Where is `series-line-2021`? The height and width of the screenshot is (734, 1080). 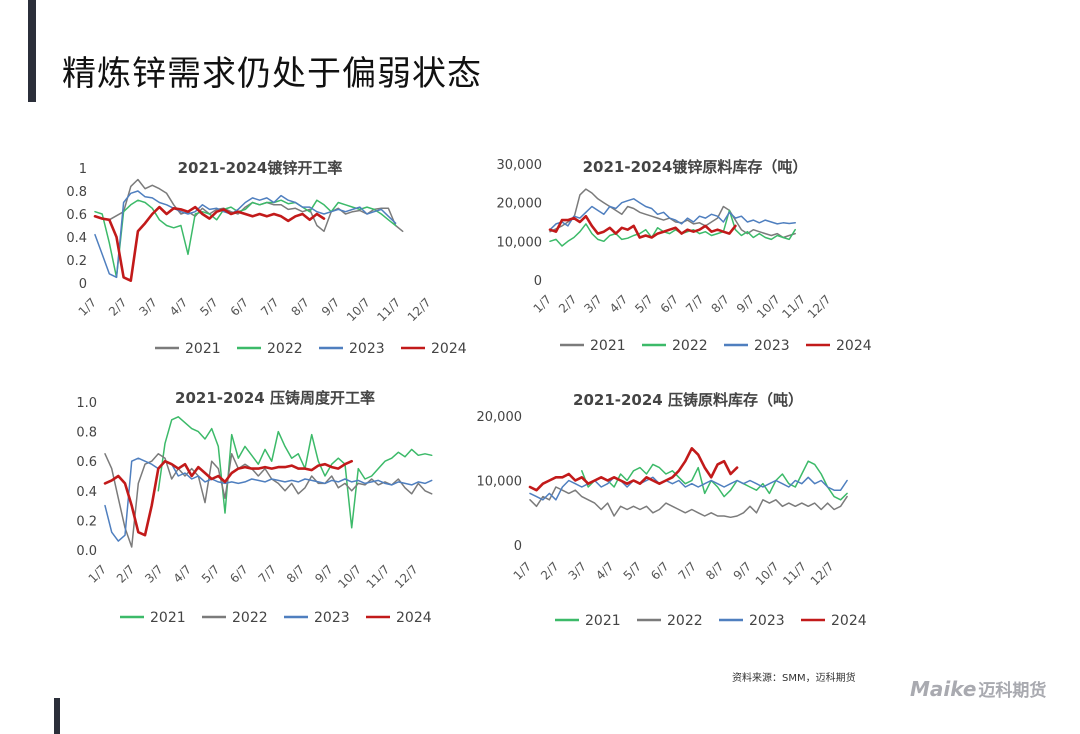
series-line-2021 is located at coordinates (295, 472).